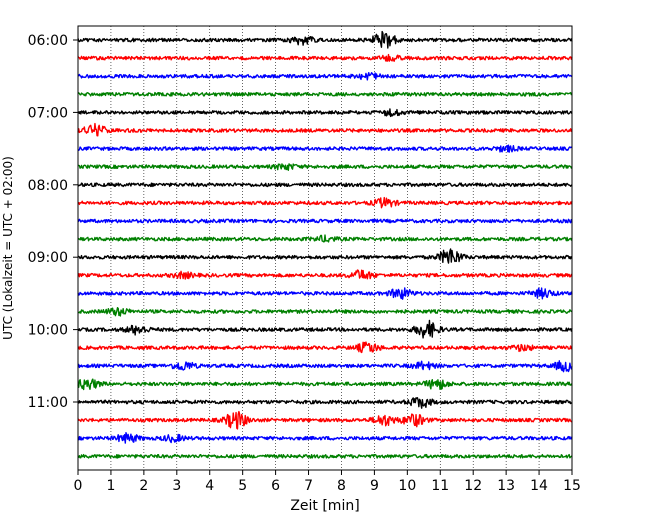  I want to click on x-tick-label: 0, so click(78, 486).